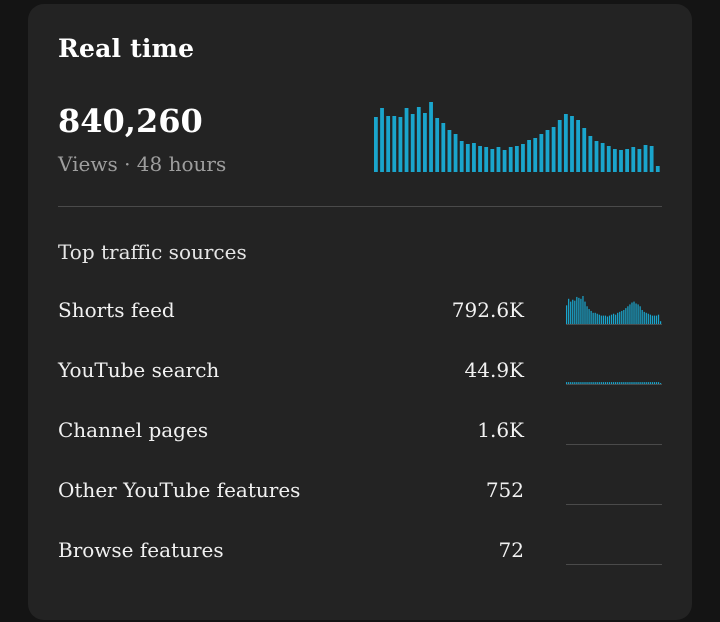 This screenshot has width=720, height=622. I want to click on views-period-subtitle: Views · 48 hours, so click(142, 164).